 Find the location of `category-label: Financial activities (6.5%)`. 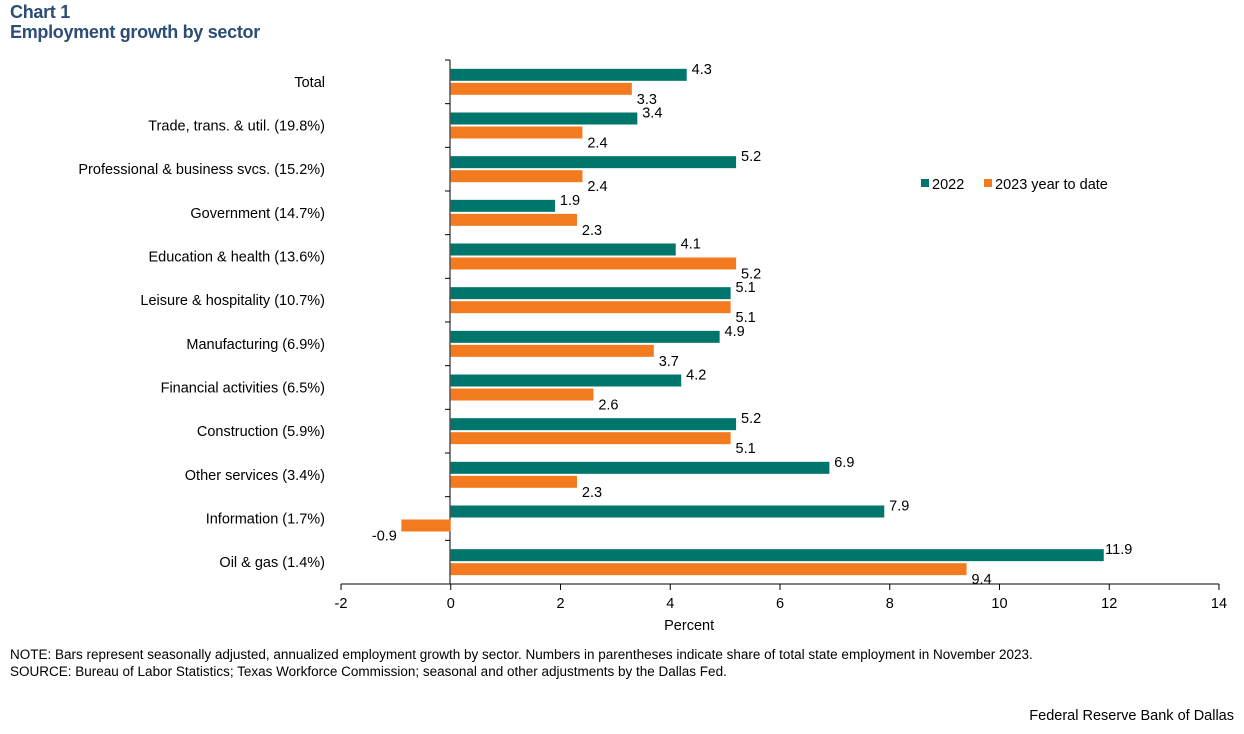

category-label: Financial activities (6.5%) is located at coordinates (243, 389).